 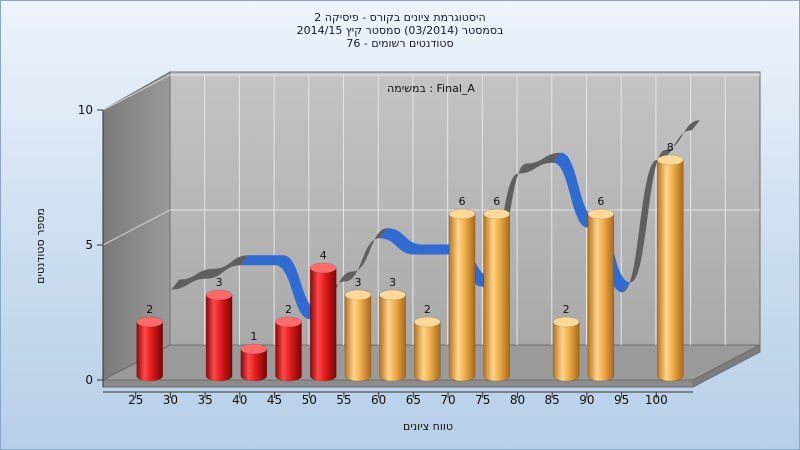 What do you see at coordinates (274, 400) in the screenshot?
I see `x-tick-label: 45` at bounding box center [274, 400].